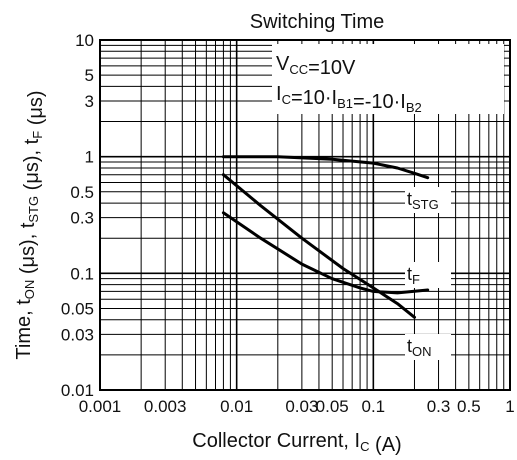 Image resolution: width=517 pixels, height=460 pixels. Describe the element at coordinates (165, 406) in the screenshot. I see `x-tick-label: 0.003` at that location.